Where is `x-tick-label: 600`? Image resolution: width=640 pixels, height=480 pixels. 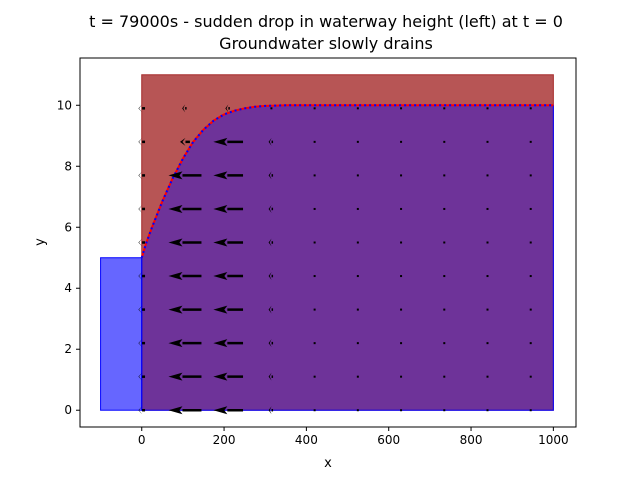
x-tick-label: 600 is located at coordinates (388, 440).